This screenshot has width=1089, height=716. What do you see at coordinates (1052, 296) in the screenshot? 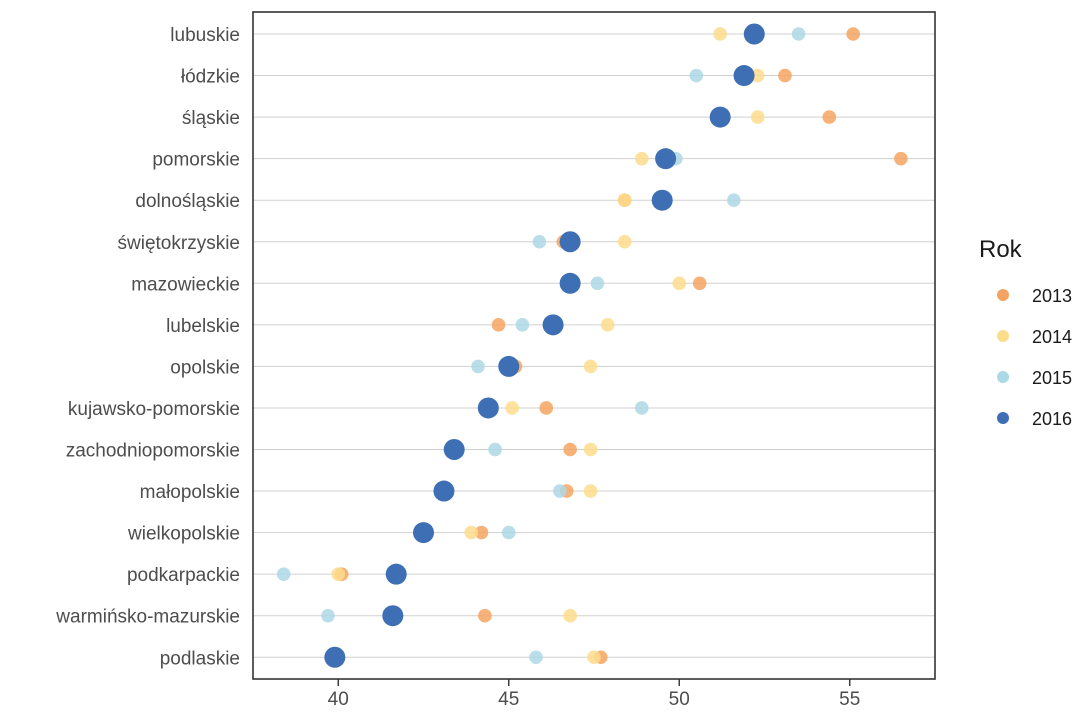
I see `legend-label: 2013` at bounding box center [1052, 296].